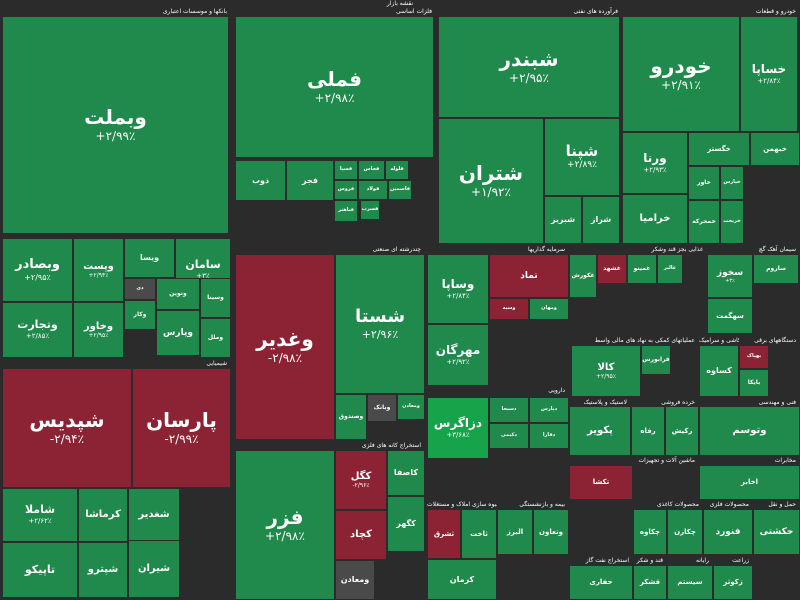 Image resolution: width=800 pixels, height=600 pixels. What do you see at coordinates (551, 532) in the screenshot?
I see `stock-tile: وتعاون` at bounding box center [551, 532].